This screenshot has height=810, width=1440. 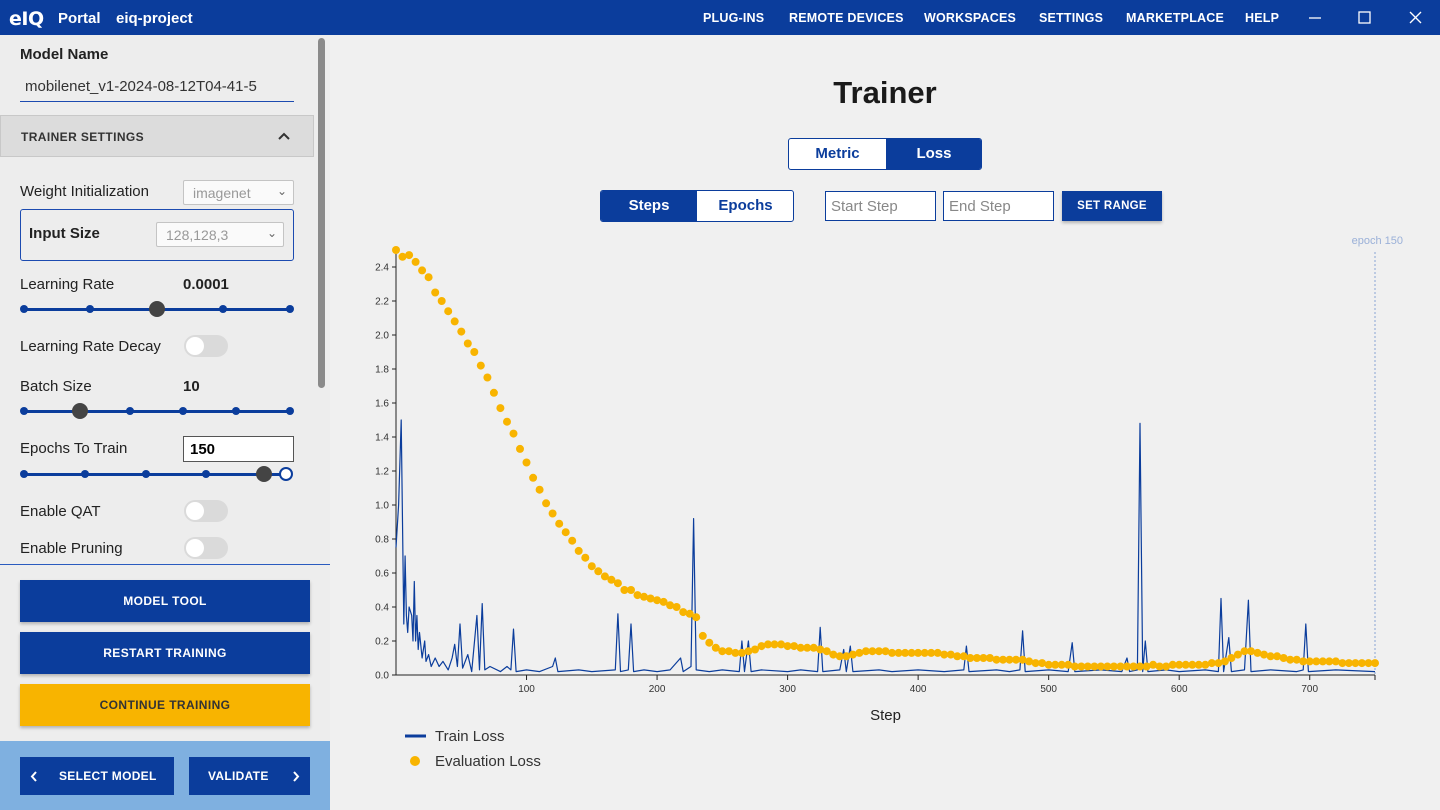 What do you see at coordinates (1179, 689) in the screenshot?
I see `x-tick-label: 600` at bounding box center [1179, 689].